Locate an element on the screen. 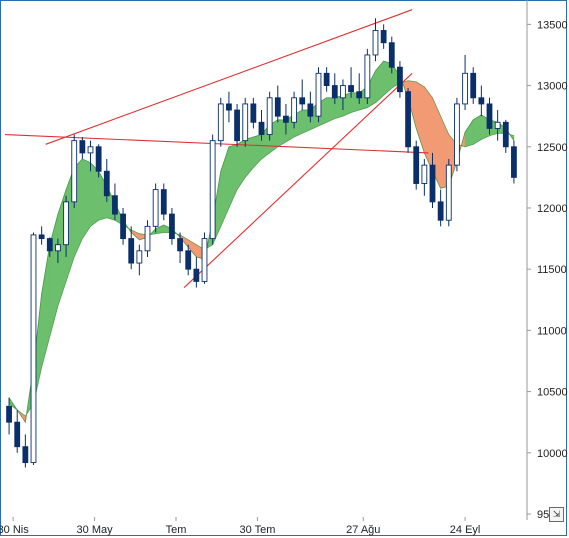 The image size is (569, 538). y-tick-label: 10500 is located at coordinates (552, 393).